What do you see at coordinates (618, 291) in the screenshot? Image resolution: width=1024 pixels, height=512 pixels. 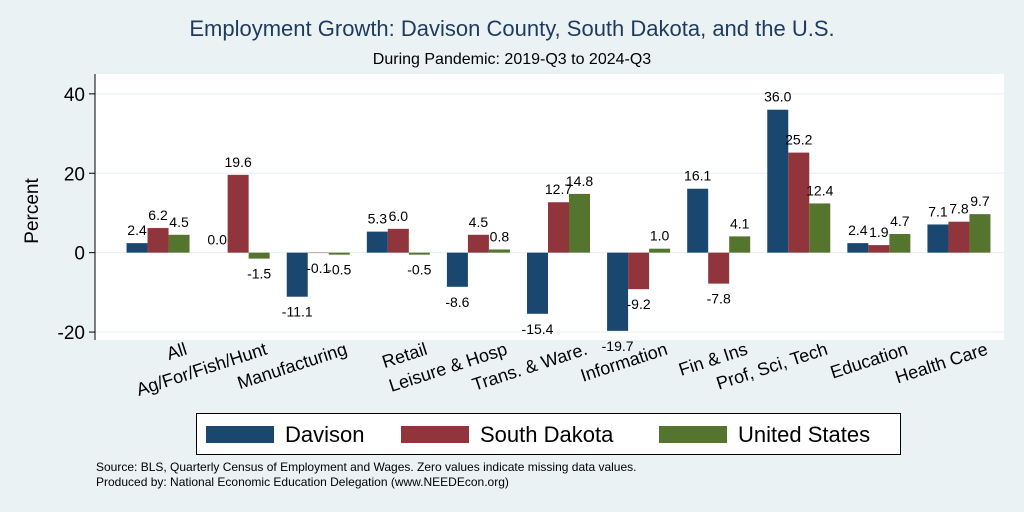 I see `bar-davison-information` at bounding box center [618, 291].